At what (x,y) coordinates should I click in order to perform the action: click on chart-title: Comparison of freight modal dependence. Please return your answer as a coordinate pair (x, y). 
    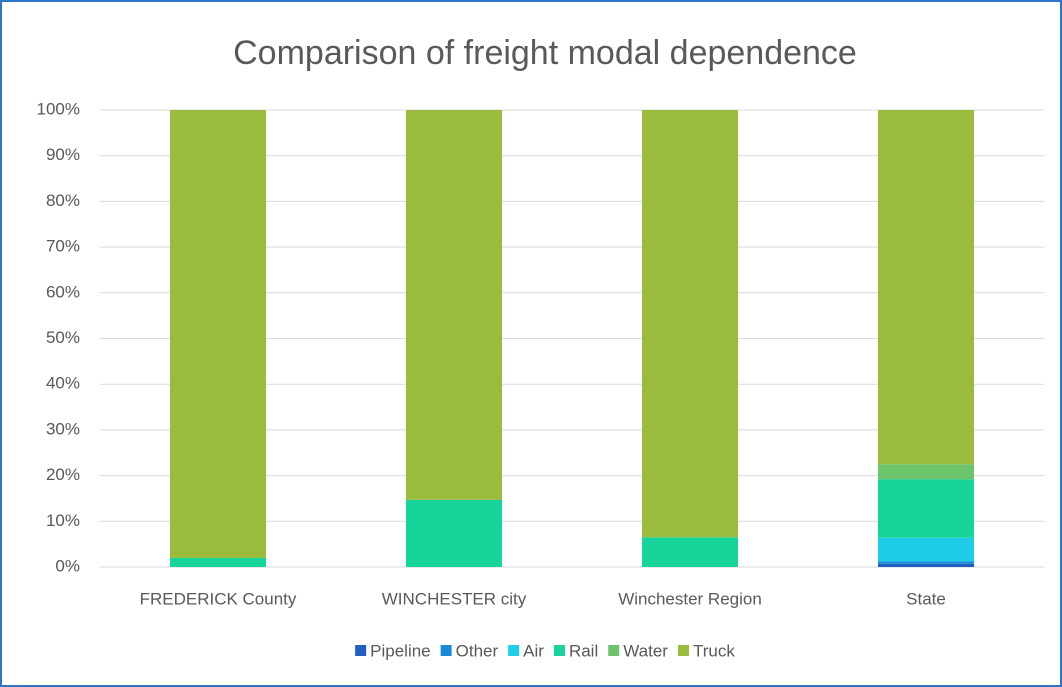
    Looking at the image, I should click on (545, 53).